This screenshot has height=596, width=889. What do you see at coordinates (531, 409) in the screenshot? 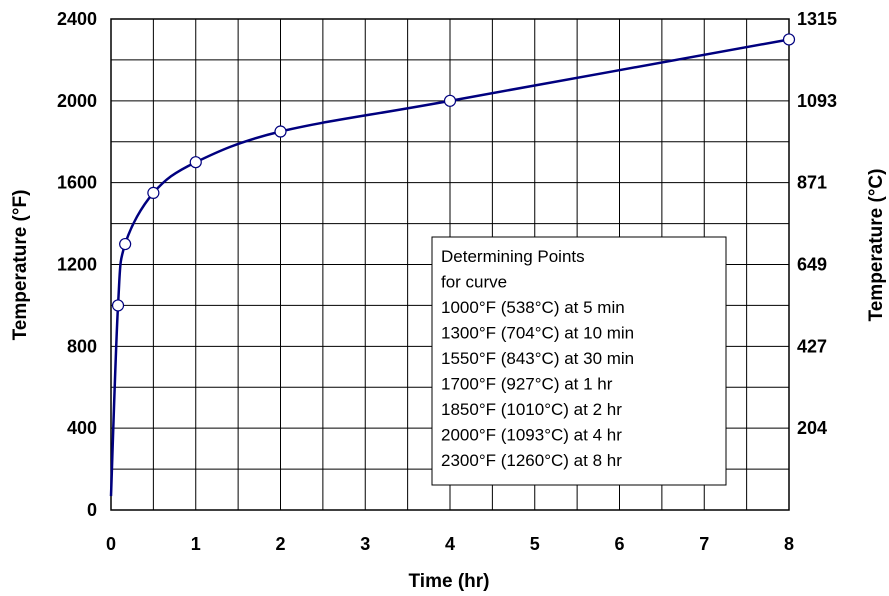
I see `legend-line: 1850°F (1010°C) at 2 hr` at bounding box center [531, 409].